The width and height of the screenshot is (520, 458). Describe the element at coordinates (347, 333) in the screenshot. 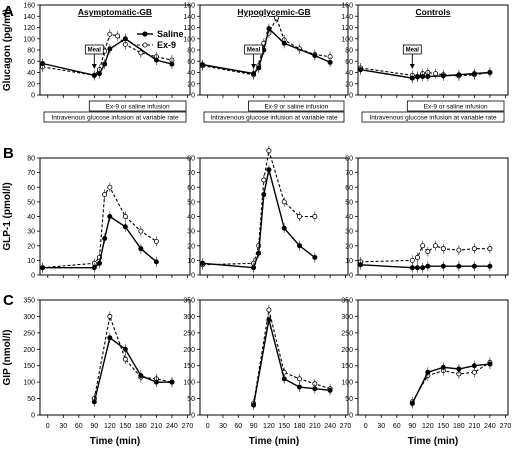

I see `y-tick-label: 250` at that location.